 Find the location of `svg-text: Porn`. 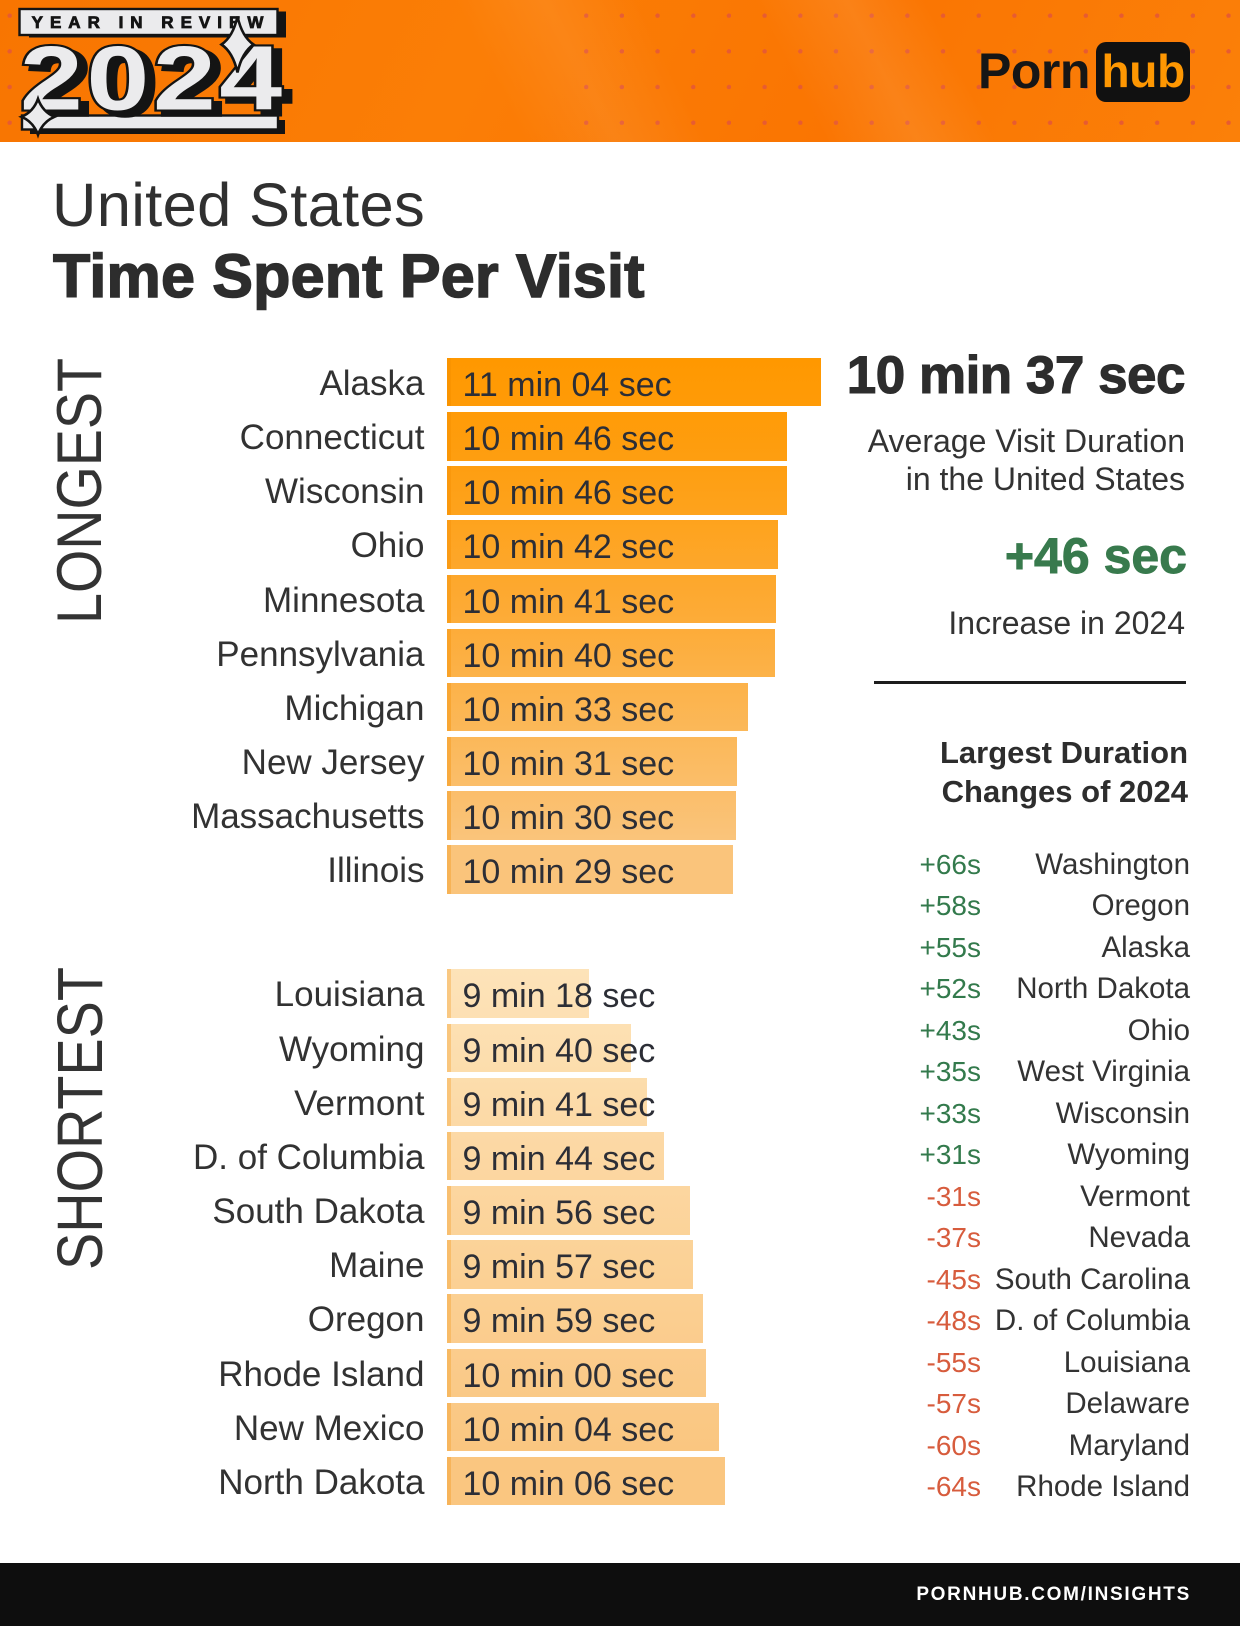

svg-text: Porn is located at coordinates (1034, 71).